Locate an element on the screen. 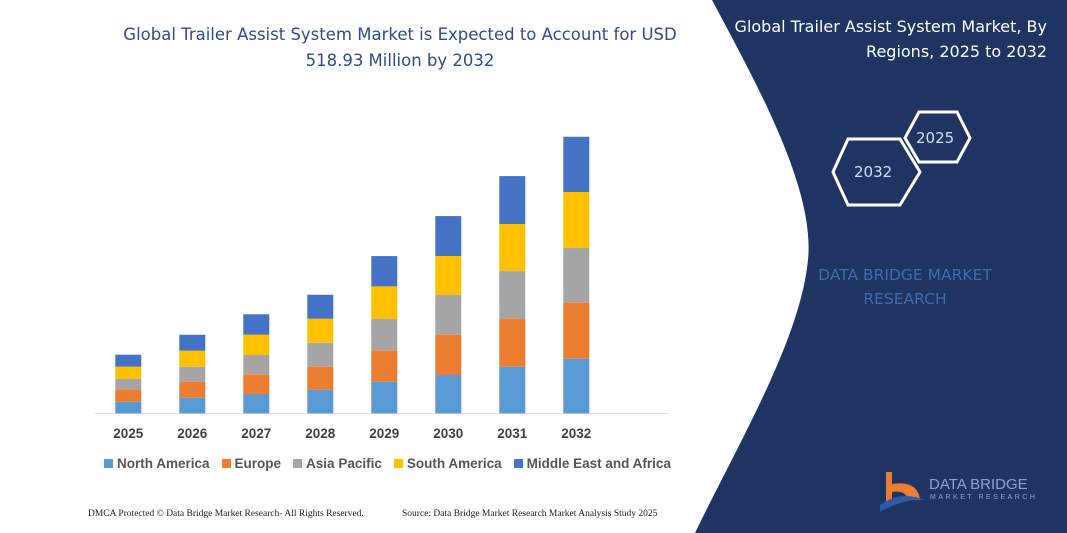  legend-item: South America is located at coordinates (447, 463).